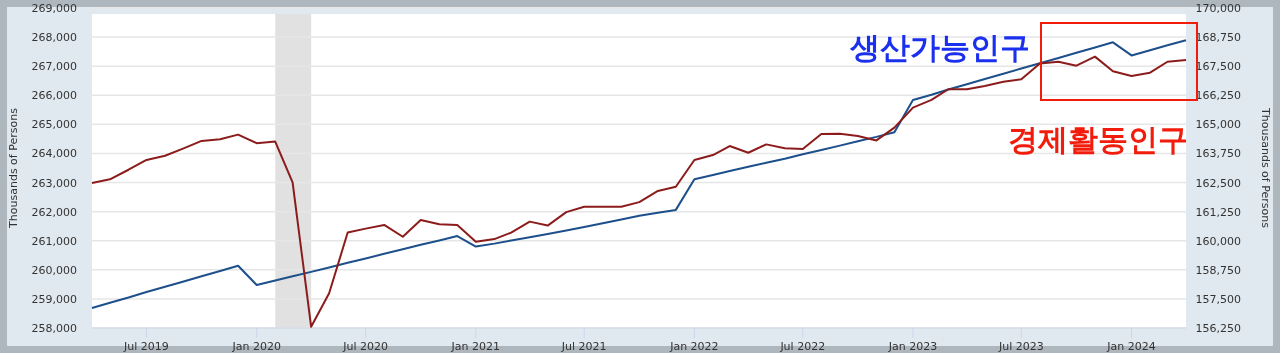 The width and height of the screenshot is (1280, 353). I want to click on y-tick-label: 269,000, so click(54, 8).